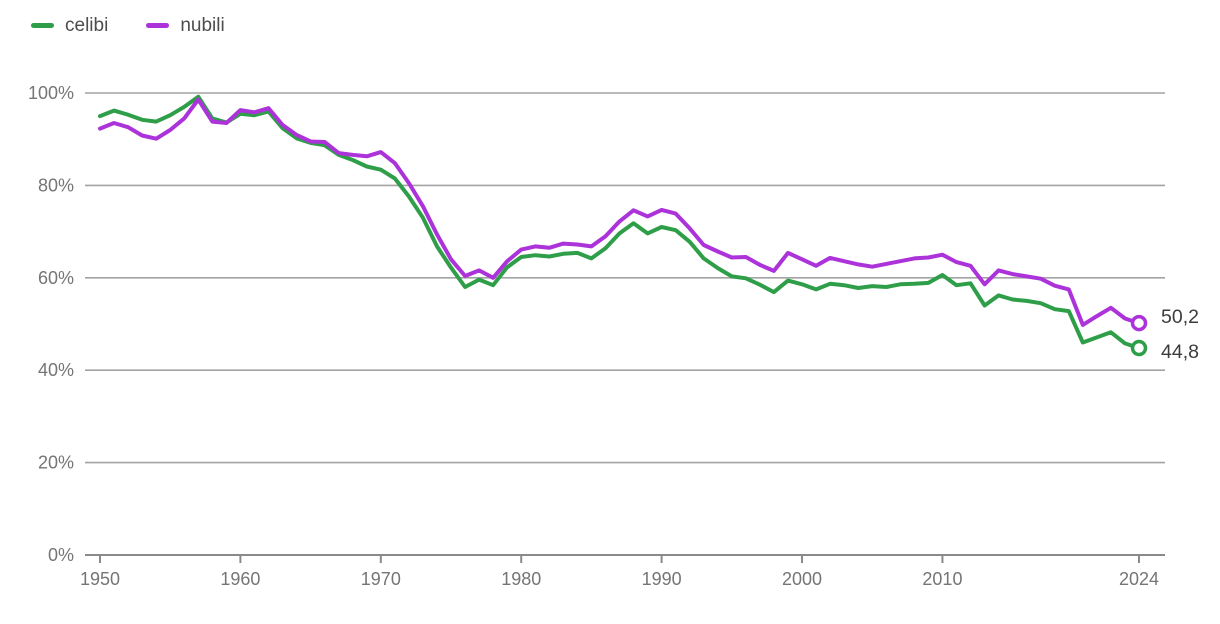 Image resolution: width=1220 pixels, height=624 pixels. What do you see at coordinates (802, 579) in the screenshot?
I see `x-tick-label: 2000` at bounding box center [802, 579].